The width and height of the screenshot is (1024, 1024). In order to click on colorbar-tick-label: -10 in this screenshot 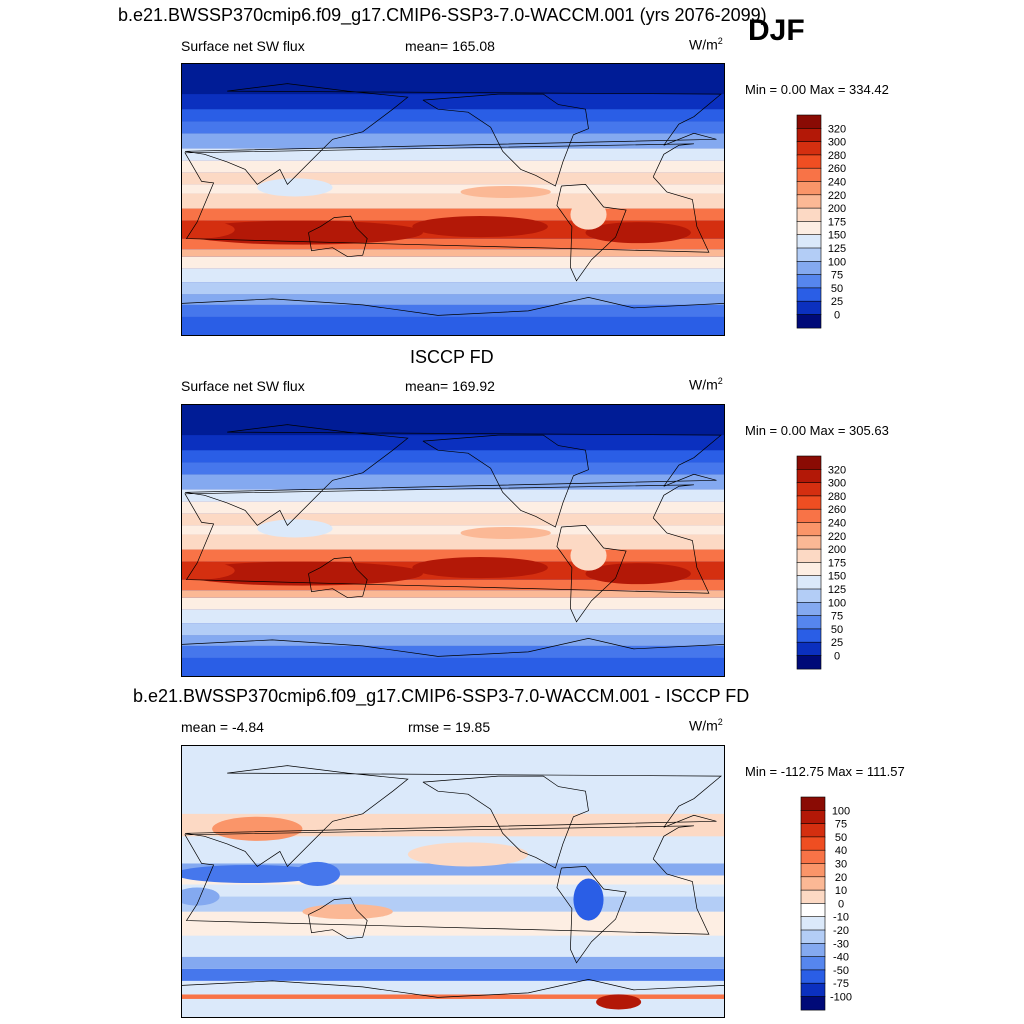, I will do `click(841, 918)`.